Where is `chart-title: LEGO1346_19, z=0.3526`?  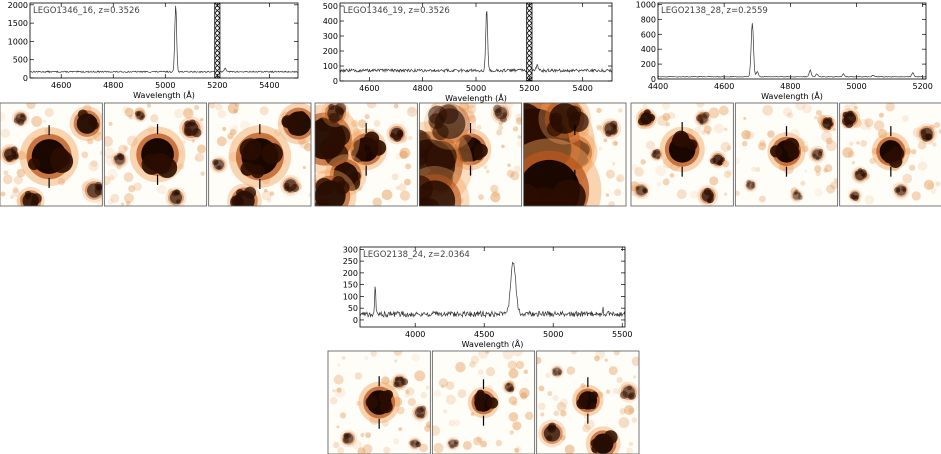 chart-title: LEGO1346_19, z=0.3526 is located at coordinates (396, 11).